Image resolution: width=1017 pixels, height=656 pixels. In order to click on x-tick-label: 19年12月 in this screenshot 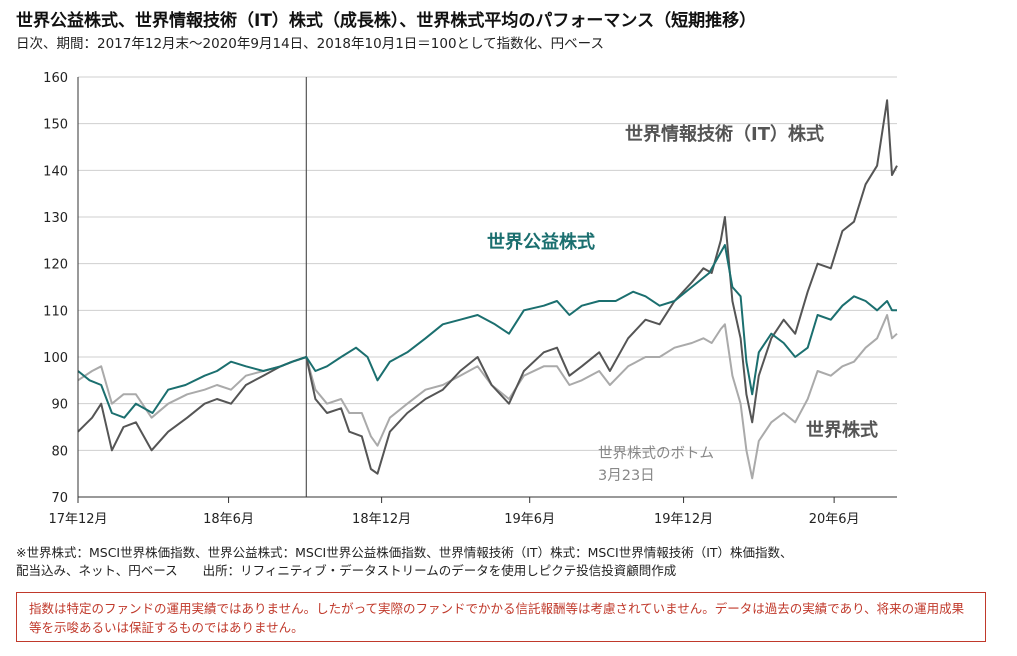, I will do `click(683, 519)`.